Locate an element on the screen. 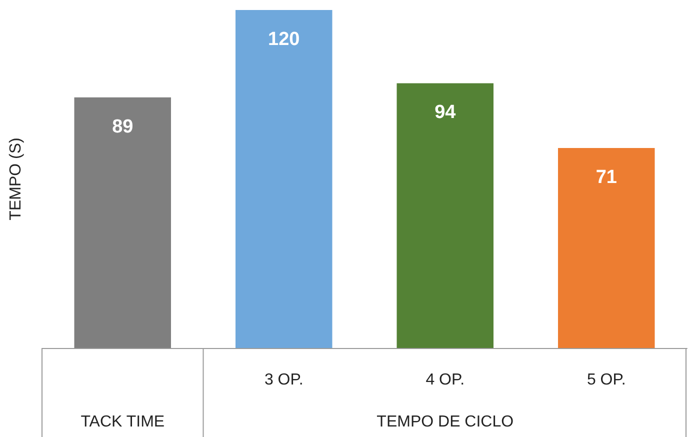 The width and height of the screenshot is (691, 437). x-tick-label: 5 OP. is located at coordinates (606, 380).